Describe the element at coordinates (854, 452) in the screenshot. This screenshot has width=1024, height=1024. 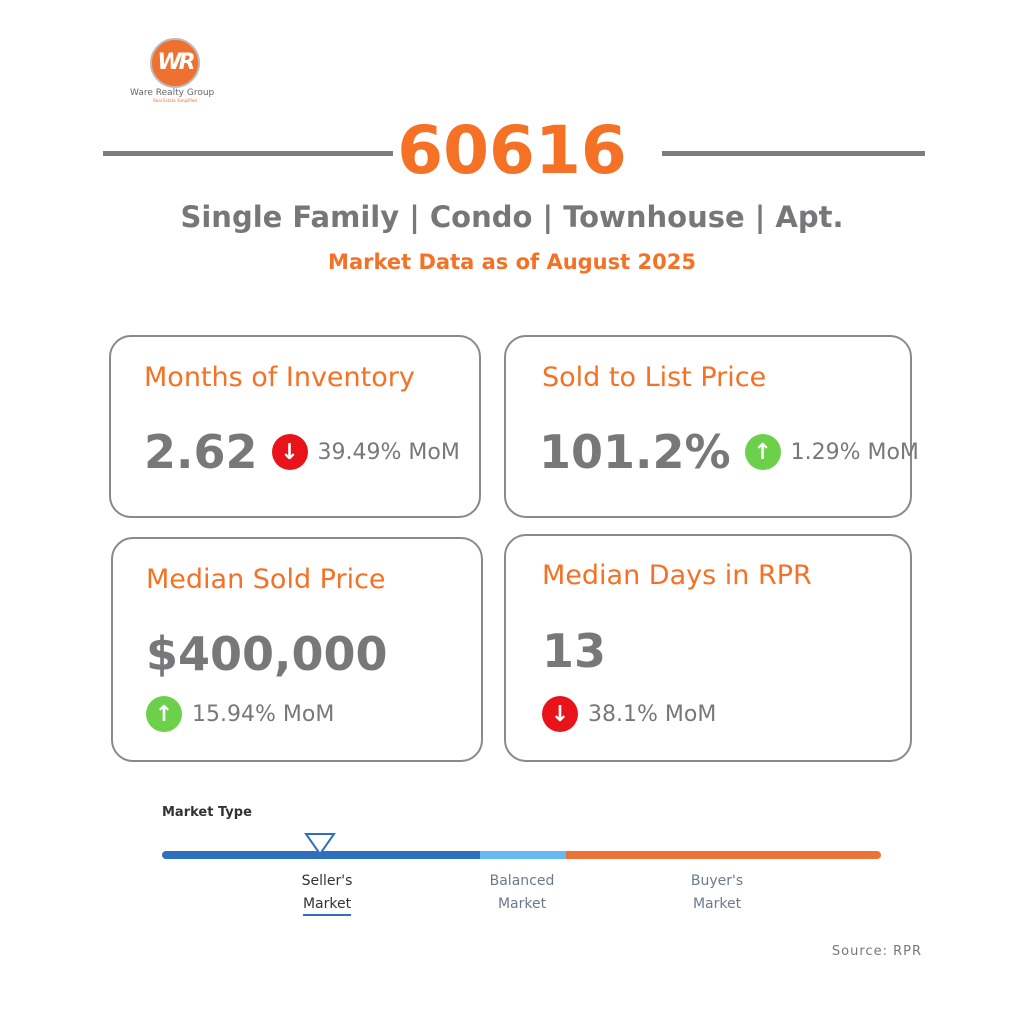
I see `change-text: 1.29% MoM` at that location.